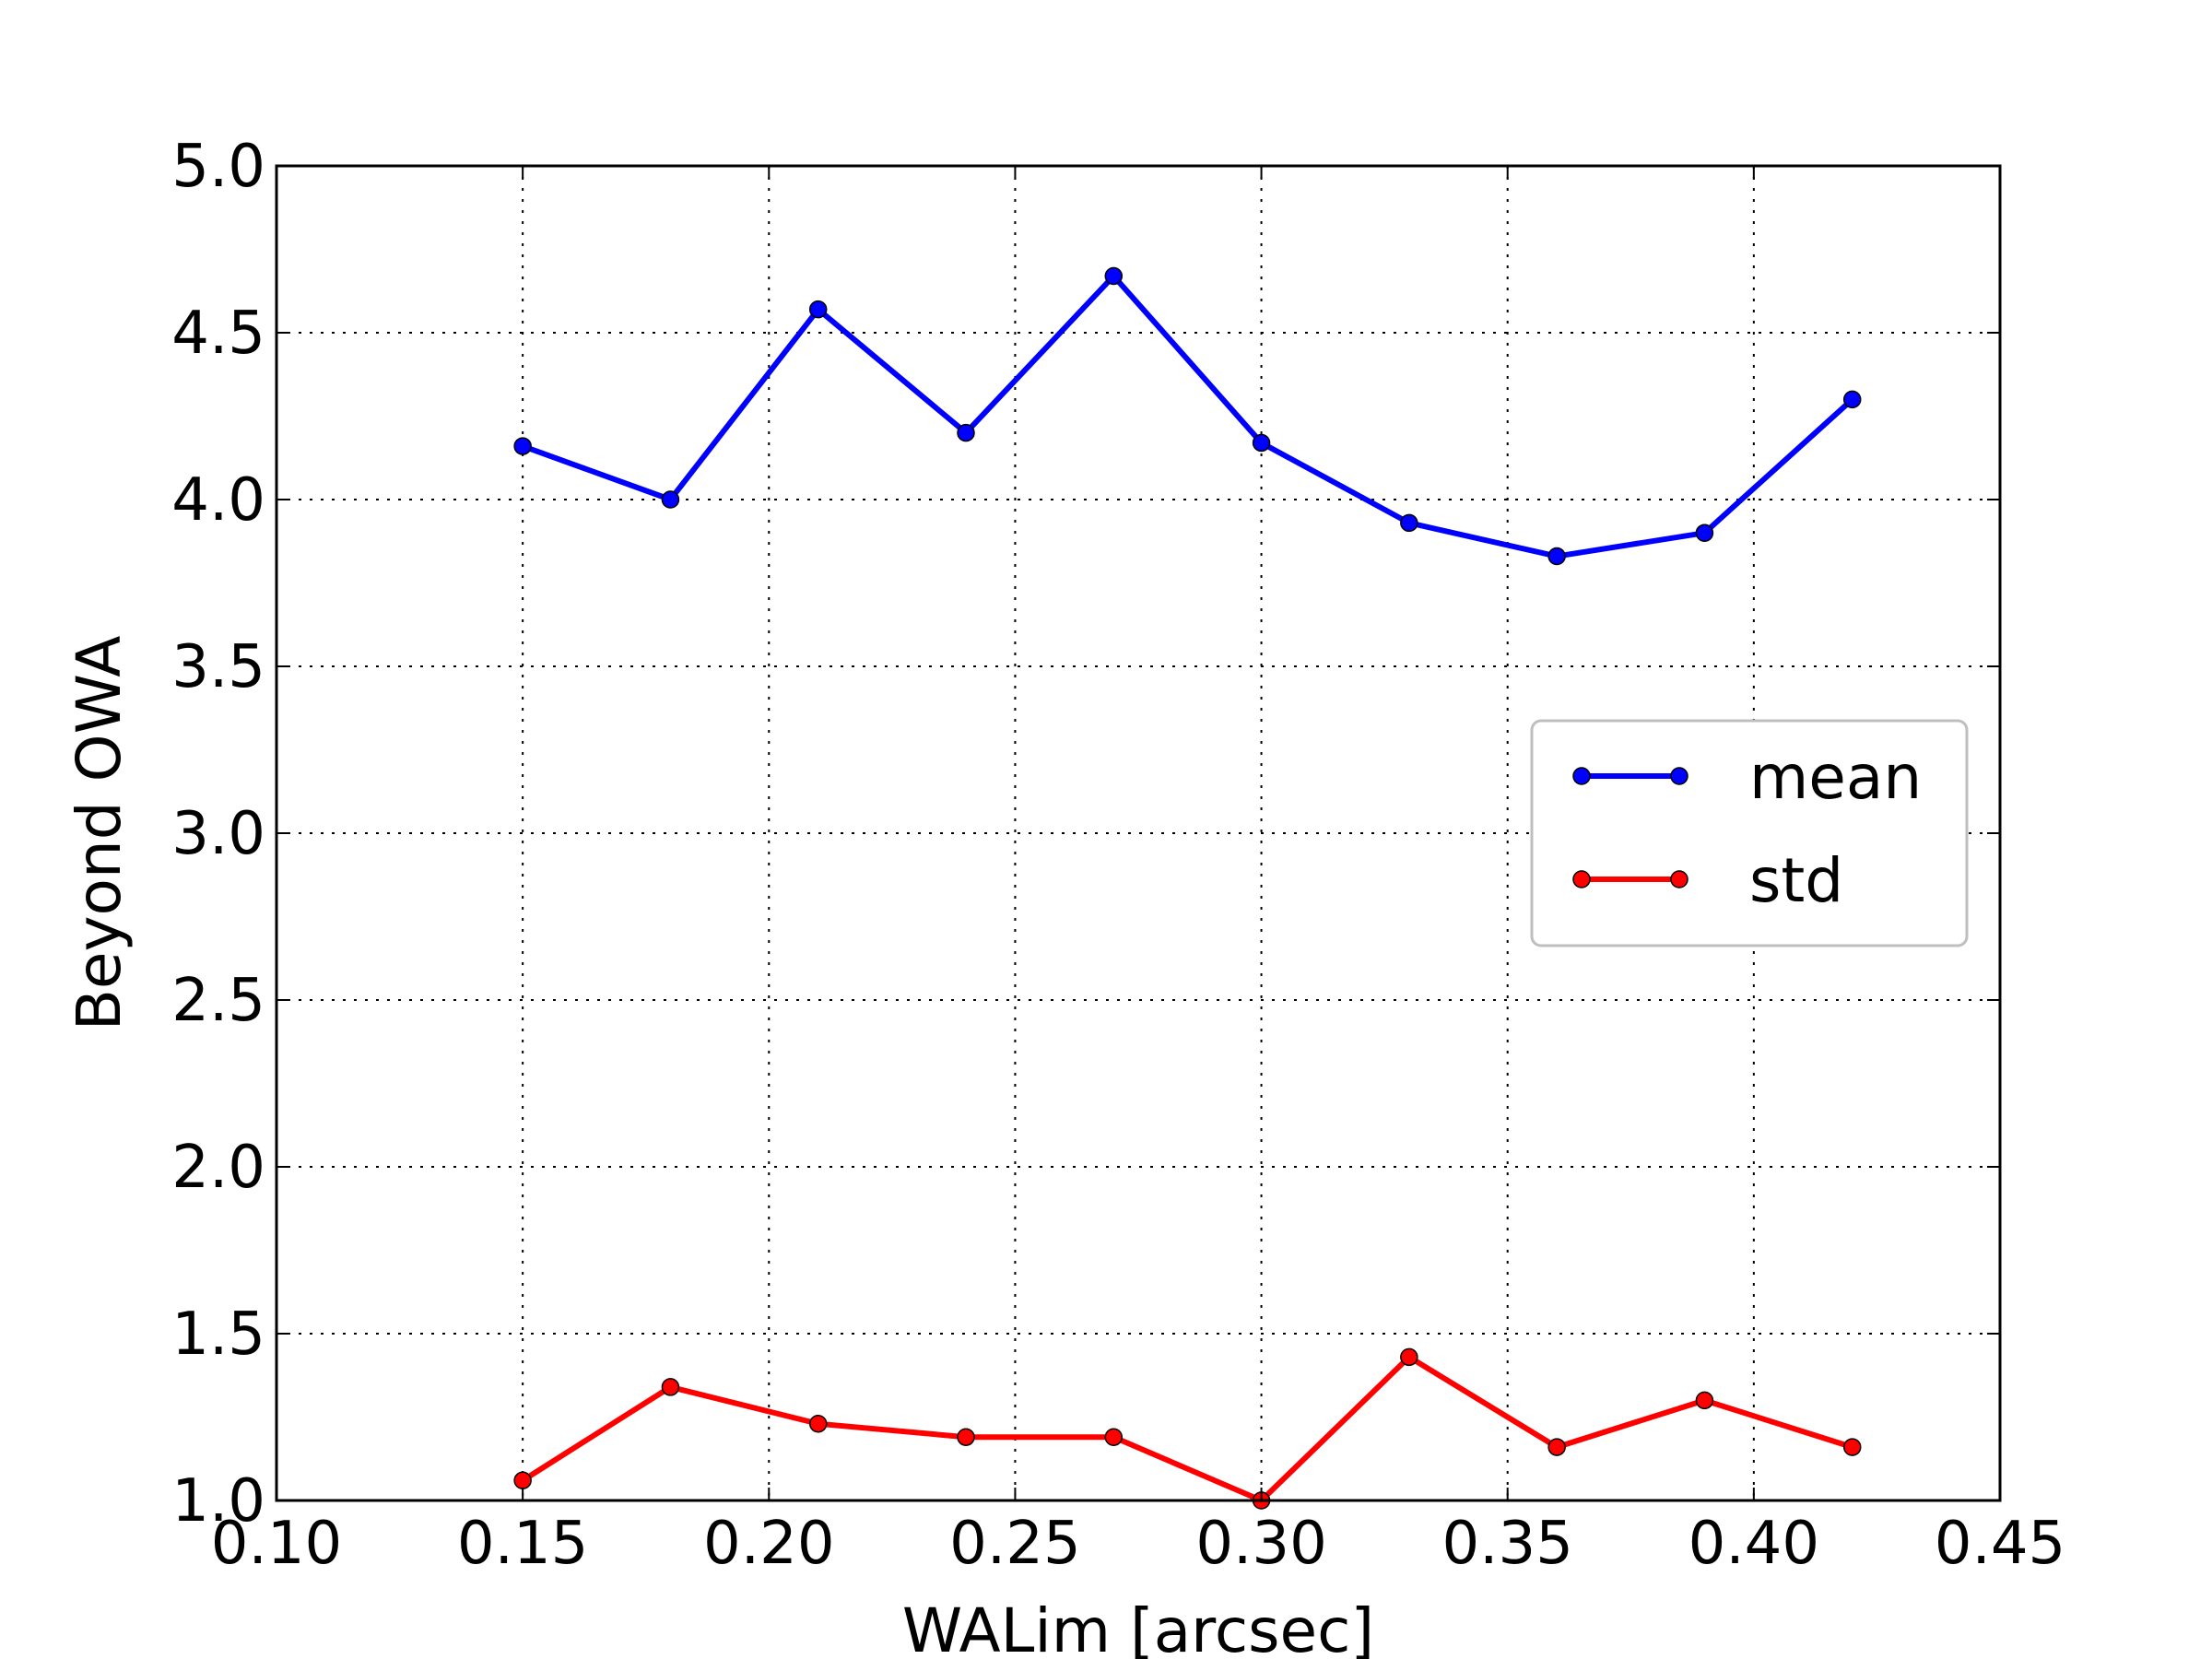 The width and height of the screenshot is (2212, 1659). I want to click on series-std, so click(1187, 1428).